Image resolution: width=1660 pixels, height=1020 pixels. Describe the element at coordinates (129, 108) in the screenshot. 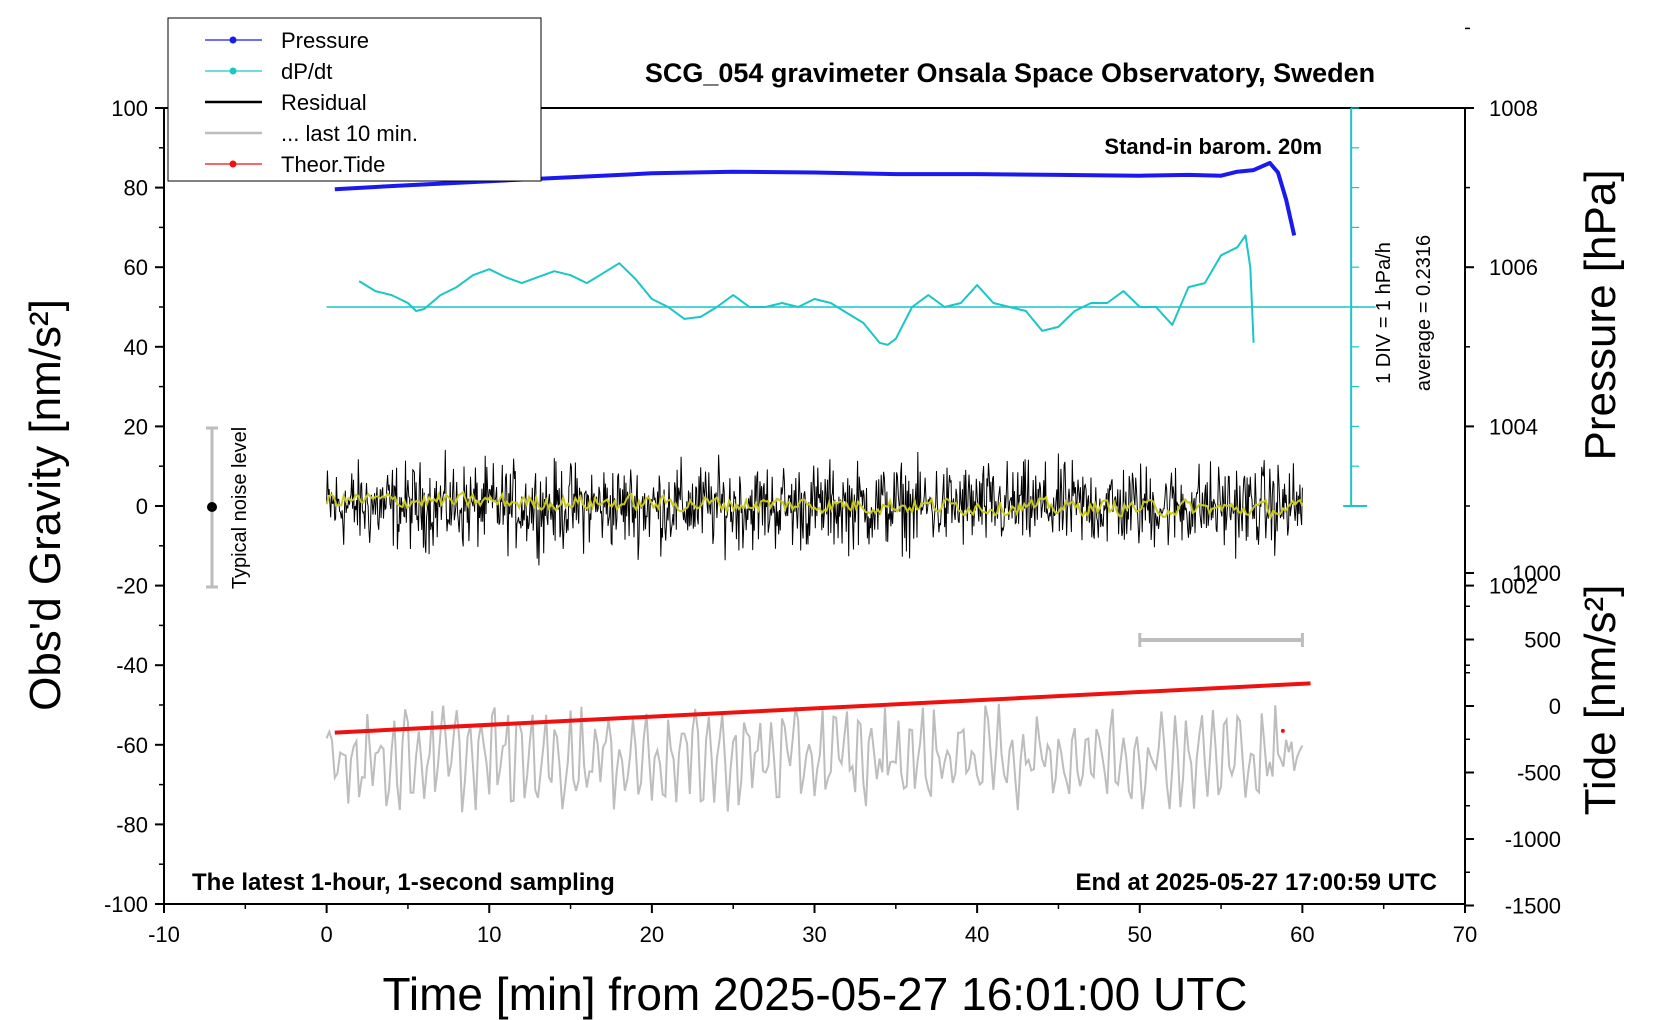

I see `y-tick-label: 100` at that location.